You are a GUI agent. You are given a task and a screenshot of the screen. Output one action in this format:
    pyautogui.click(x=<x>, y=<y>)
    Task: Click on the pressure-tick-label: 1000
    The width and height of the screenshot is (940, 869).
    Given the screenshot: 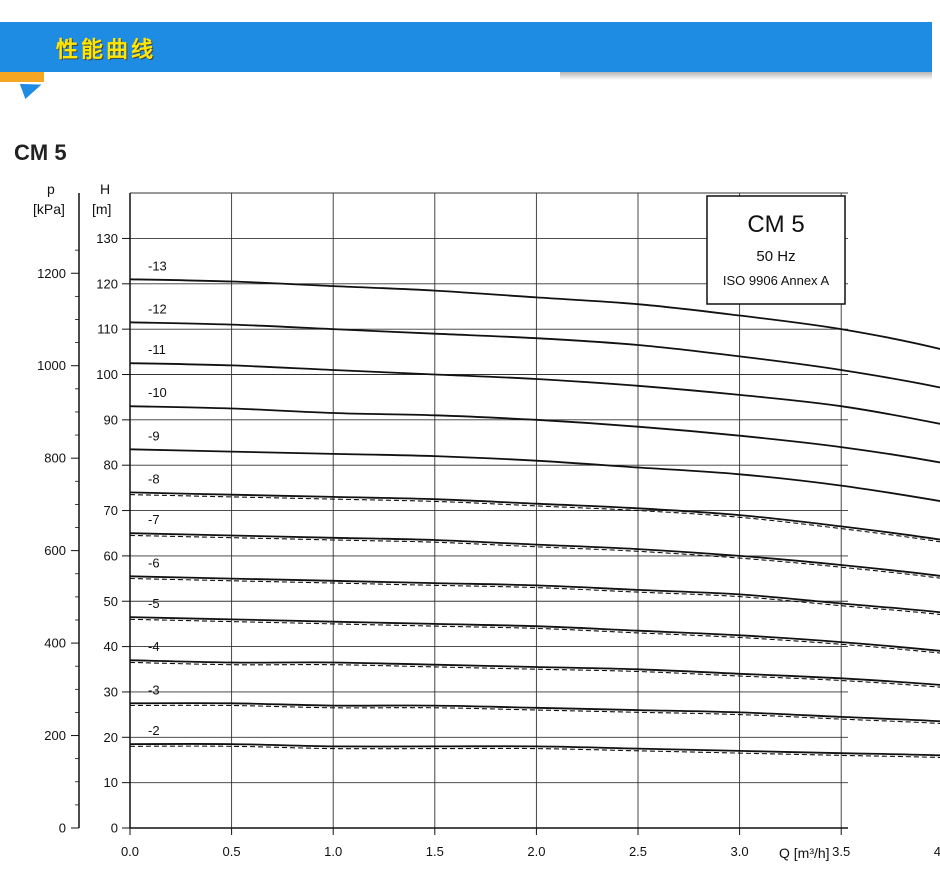 What is the action you would take?
    pyautogui.click(x=51, y=365)
    